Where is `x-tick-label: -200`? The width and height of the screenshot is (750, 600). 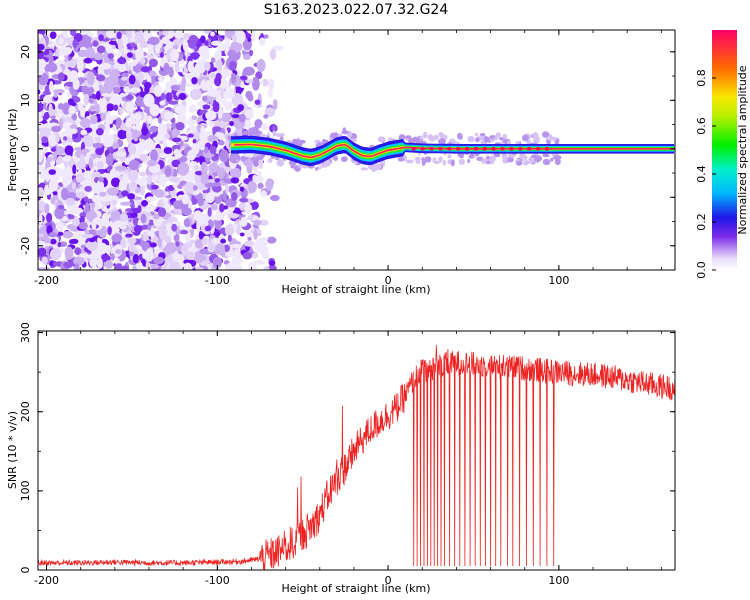 x-tick-label: -200 is located at coordinates (46, 580).